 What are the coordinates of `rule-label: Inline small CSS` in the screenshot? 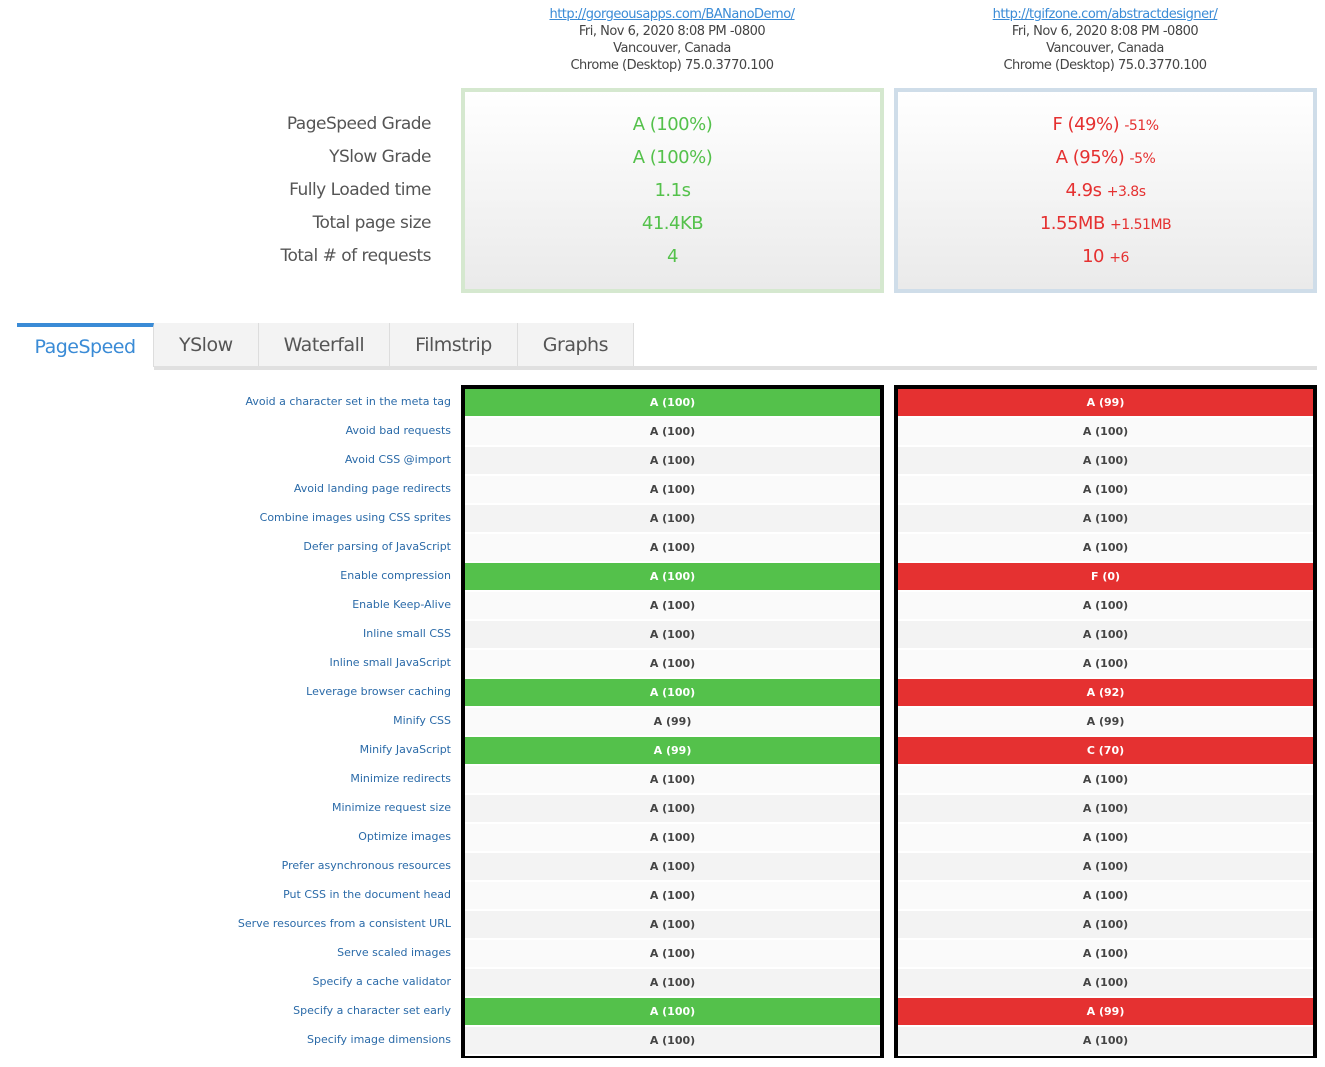 It's located at (406, 633).